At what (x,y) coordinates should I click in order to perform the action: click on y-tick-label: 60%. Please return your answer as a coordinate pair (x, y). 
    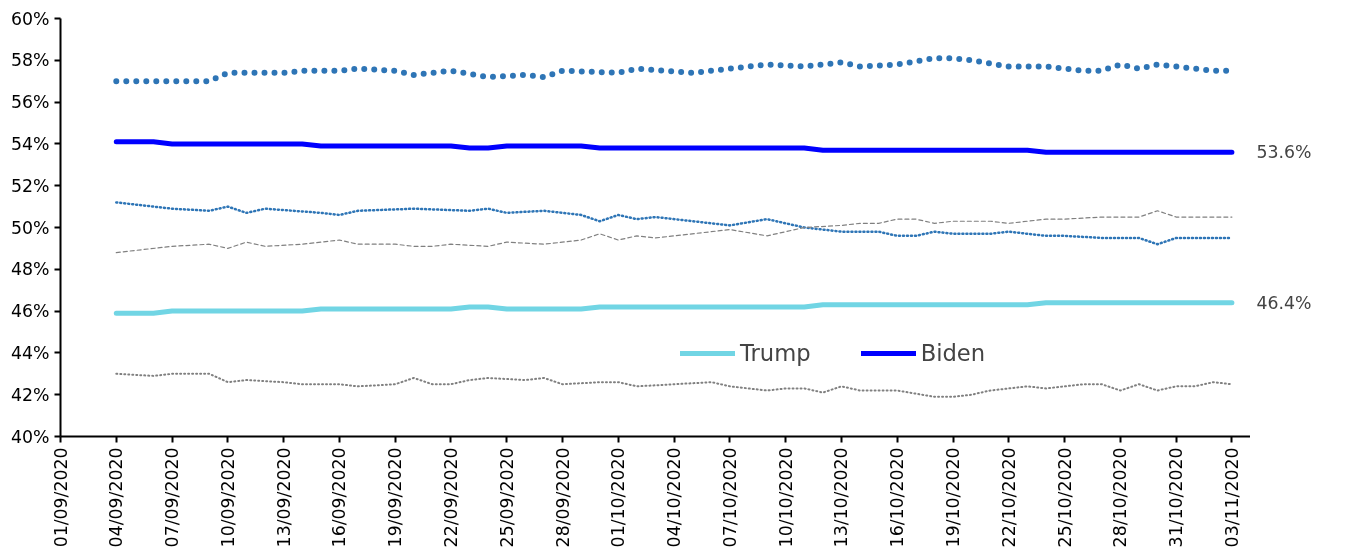
    Looking at the image, I should click on (30, 18).